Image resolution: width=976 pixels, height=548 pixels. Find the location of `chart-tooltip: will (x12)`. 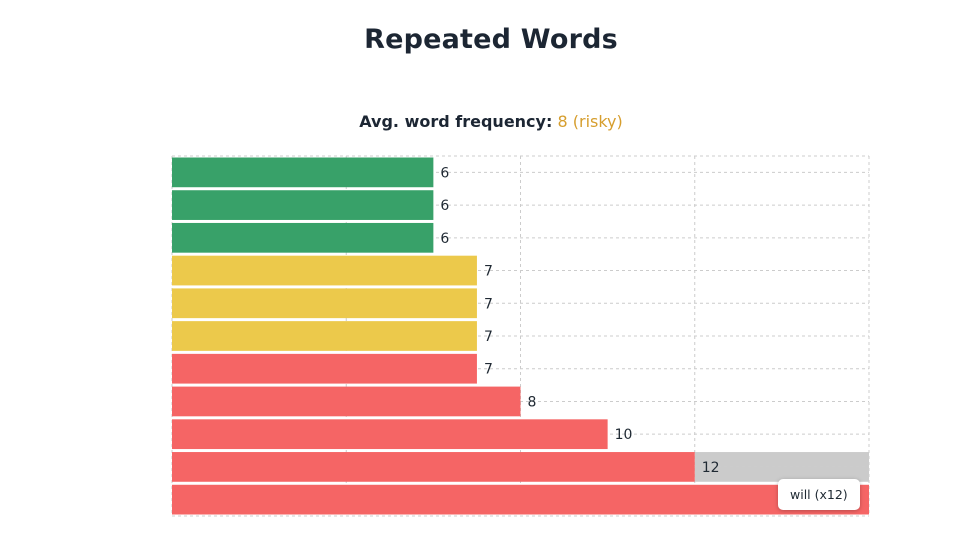

chart-tooltip: will (x12) is located at coordinates (819, 494).